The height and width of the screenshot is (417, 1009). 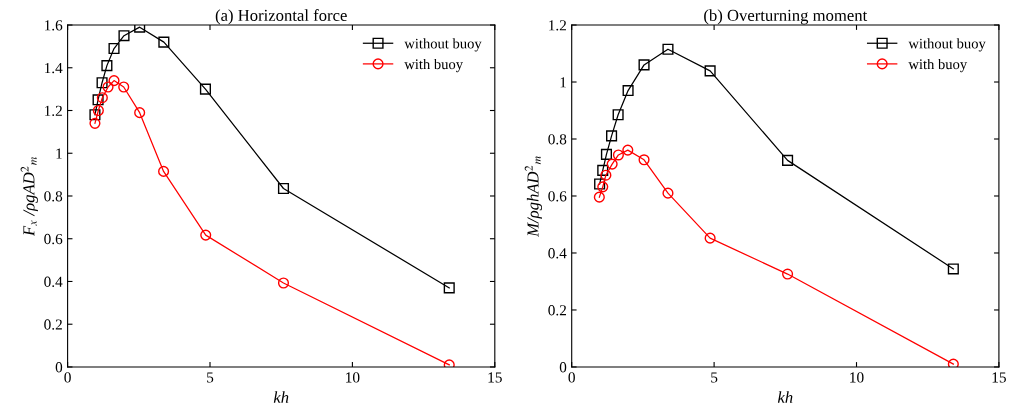 I want to click on y-tick-label: 1.6, so click(x=53, y=25).